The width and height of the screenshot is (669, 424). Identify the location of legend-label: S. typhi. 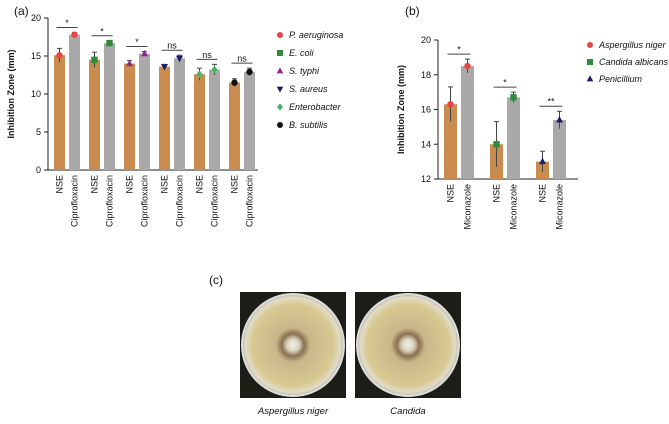
(304, 71).